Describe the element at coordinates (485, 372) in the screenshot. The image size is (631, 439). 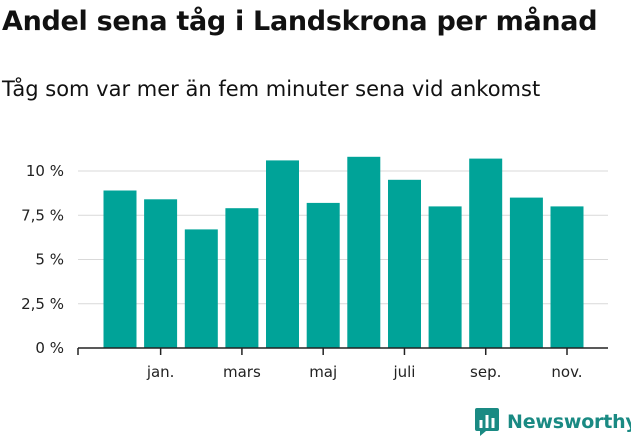
I see `x-tick-label: sep.` at that location.